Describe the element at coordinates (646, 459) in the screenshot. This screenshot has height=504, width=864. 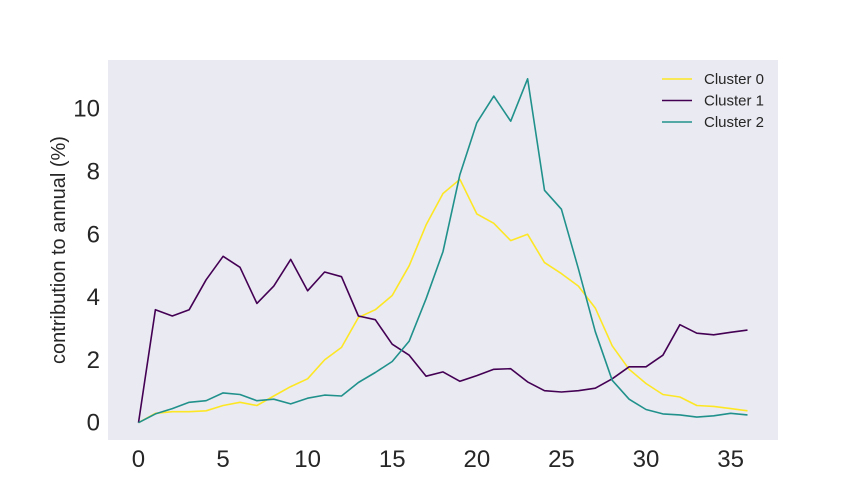
I see `x-tick-label: 30` at that location.